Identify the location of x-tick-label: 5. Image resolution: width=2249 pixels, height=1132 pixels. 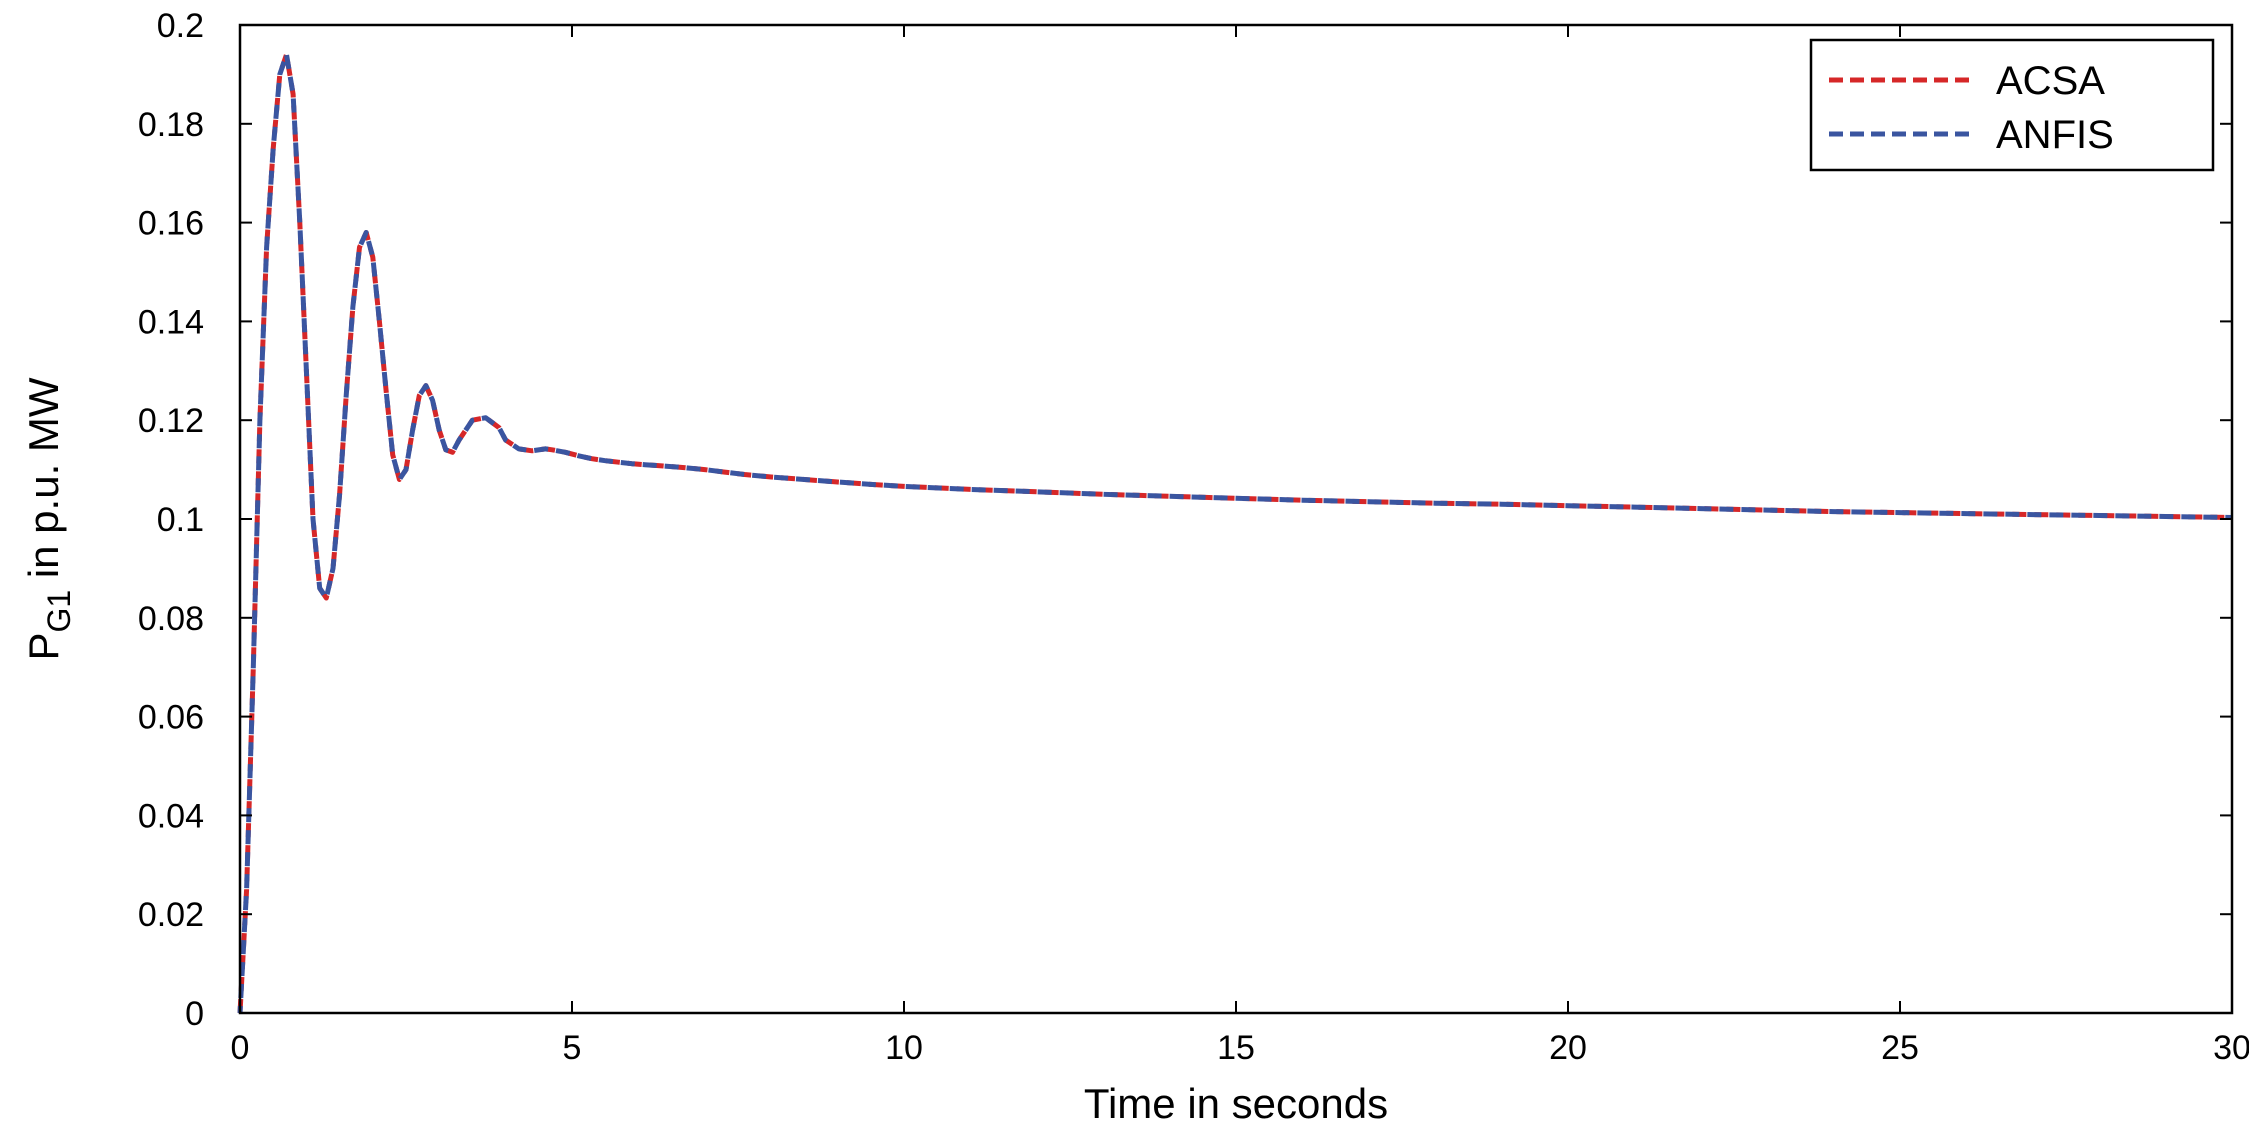
(572, 1048).